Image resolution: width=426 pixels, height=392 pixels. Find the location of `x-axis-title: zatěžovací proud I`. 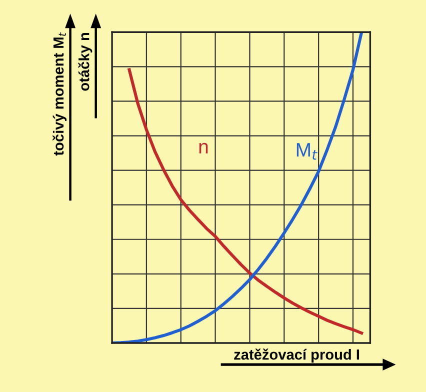

x-axis-title: zatěžovací proud I is located at coordinates (297, 355).